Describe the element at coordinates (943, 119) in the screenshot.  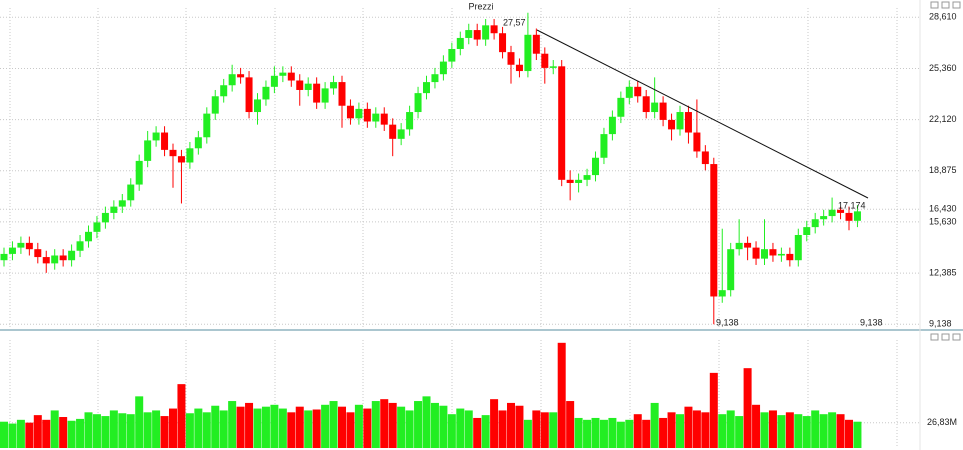
I see `y-tick-label: 22,120` at that location.